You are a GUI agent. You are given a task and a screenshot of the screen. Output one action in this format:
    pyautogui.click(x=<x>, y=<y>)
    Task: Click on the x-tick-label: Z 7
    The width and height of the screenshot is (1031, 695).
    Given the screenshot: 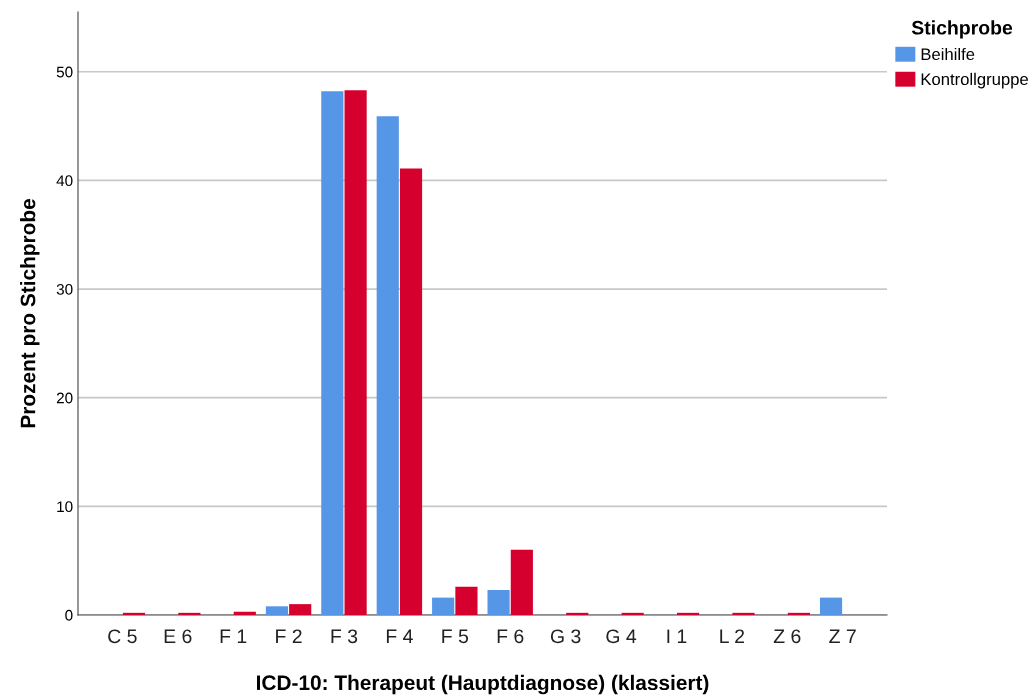 What is the action you would take?
    pyautogui.click(x=842, y=636)
    